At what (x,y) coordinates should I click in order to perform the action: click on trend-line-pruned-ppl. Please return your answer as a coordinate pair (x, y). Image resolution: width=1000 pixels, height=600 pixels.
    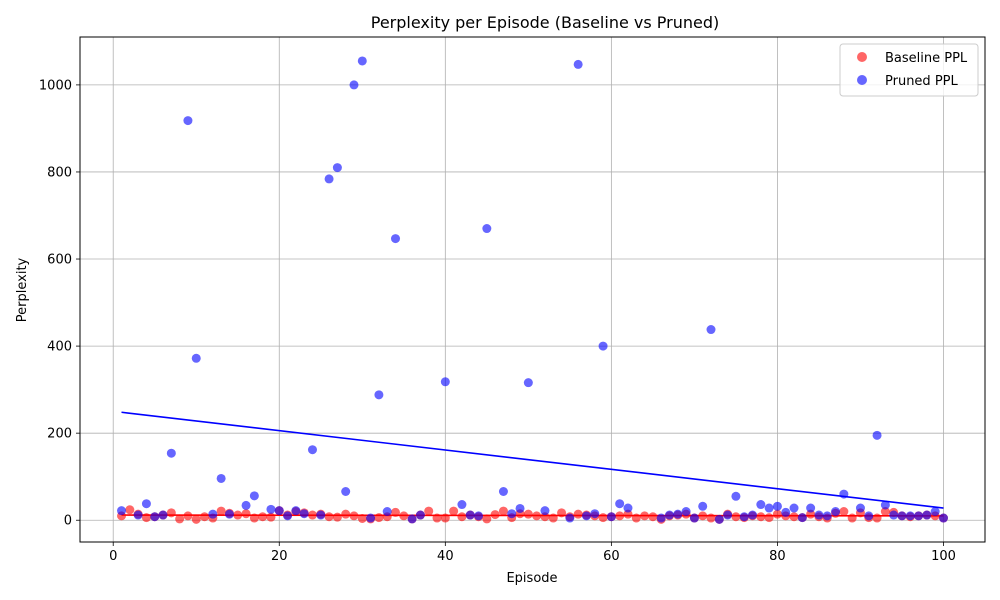
    Looking at the image, I should click on (532, 460).